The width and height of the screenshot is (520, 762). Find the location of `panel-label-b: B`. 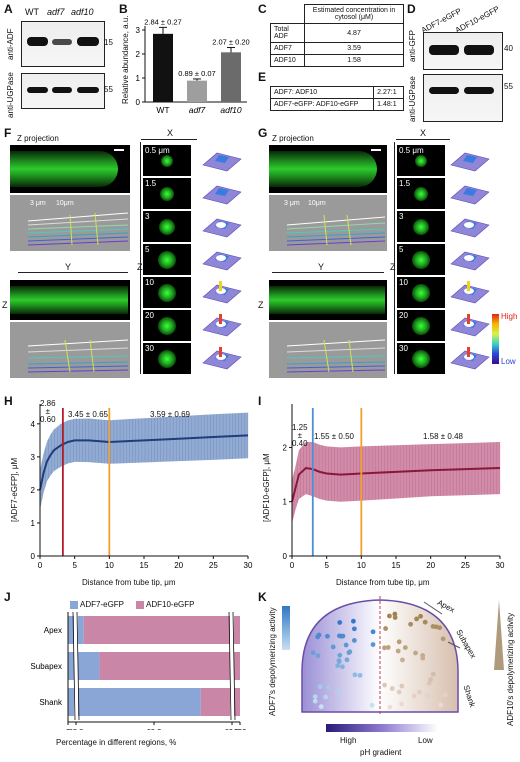

panel-label-b: B is located at coordinates (123, 9).